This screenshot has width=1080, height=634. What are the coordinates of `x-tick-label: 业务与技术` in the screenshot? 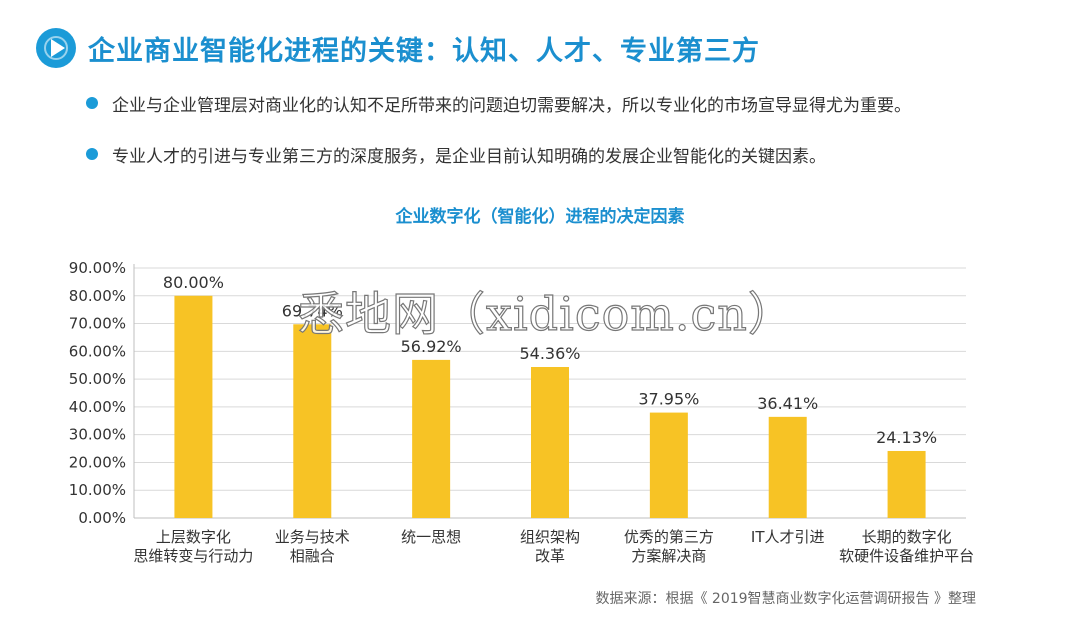 It's located at (312, 537).